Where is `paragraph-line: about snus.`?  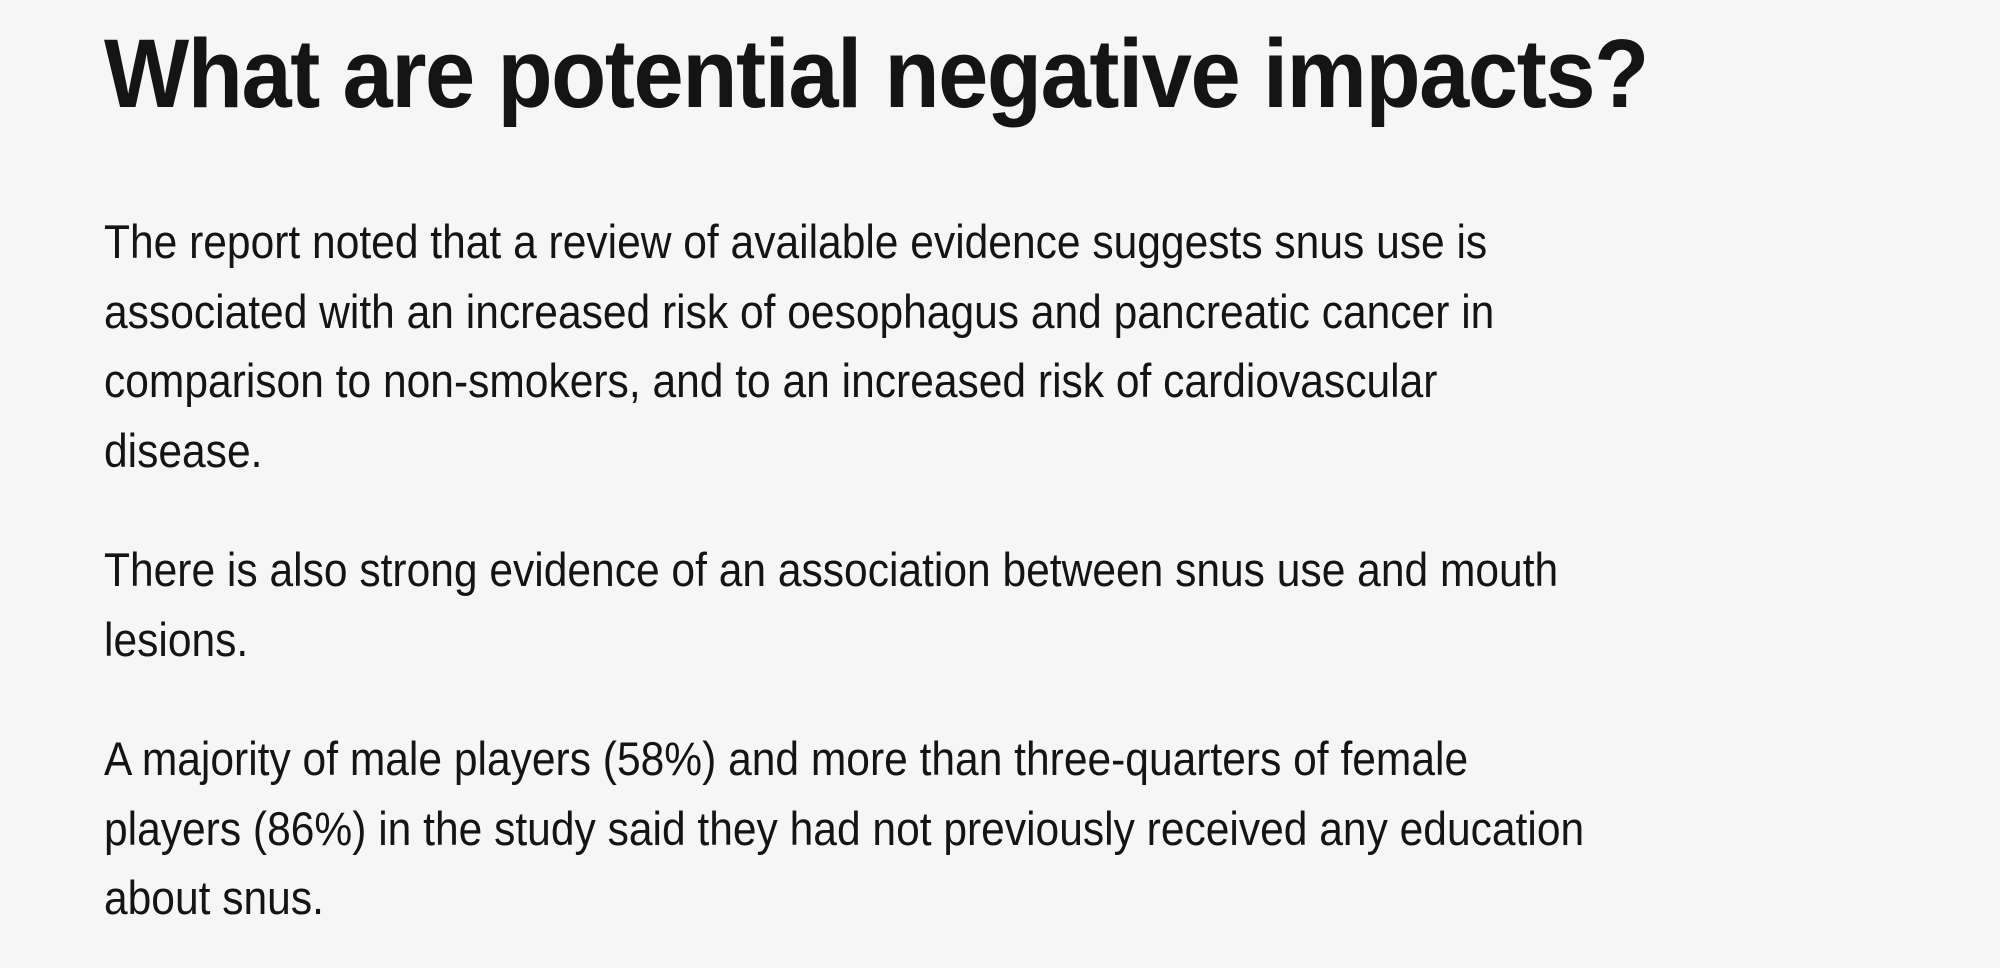
paragraph-line: about snus. is located at coordinates (214, 897).